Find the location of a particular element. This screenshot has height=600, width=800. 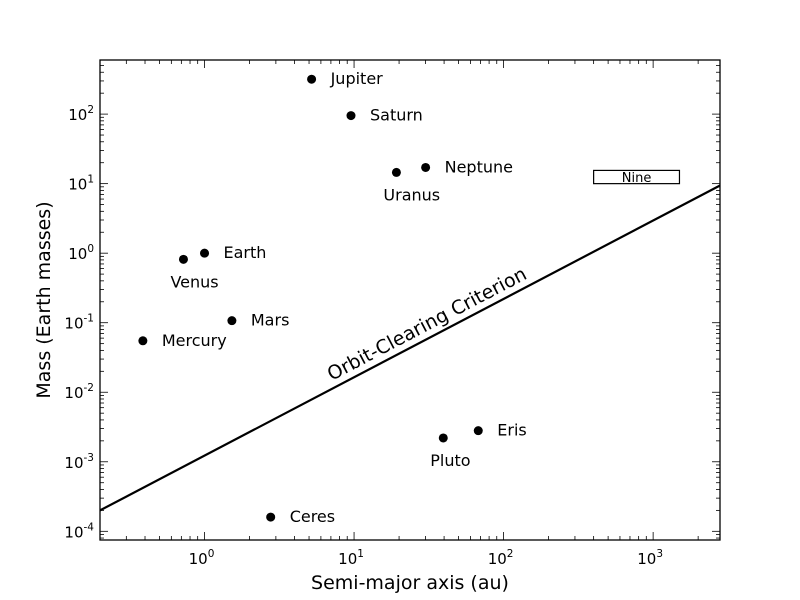

y-tick-label: 10⁻³ is located at coordinates (79, 462).